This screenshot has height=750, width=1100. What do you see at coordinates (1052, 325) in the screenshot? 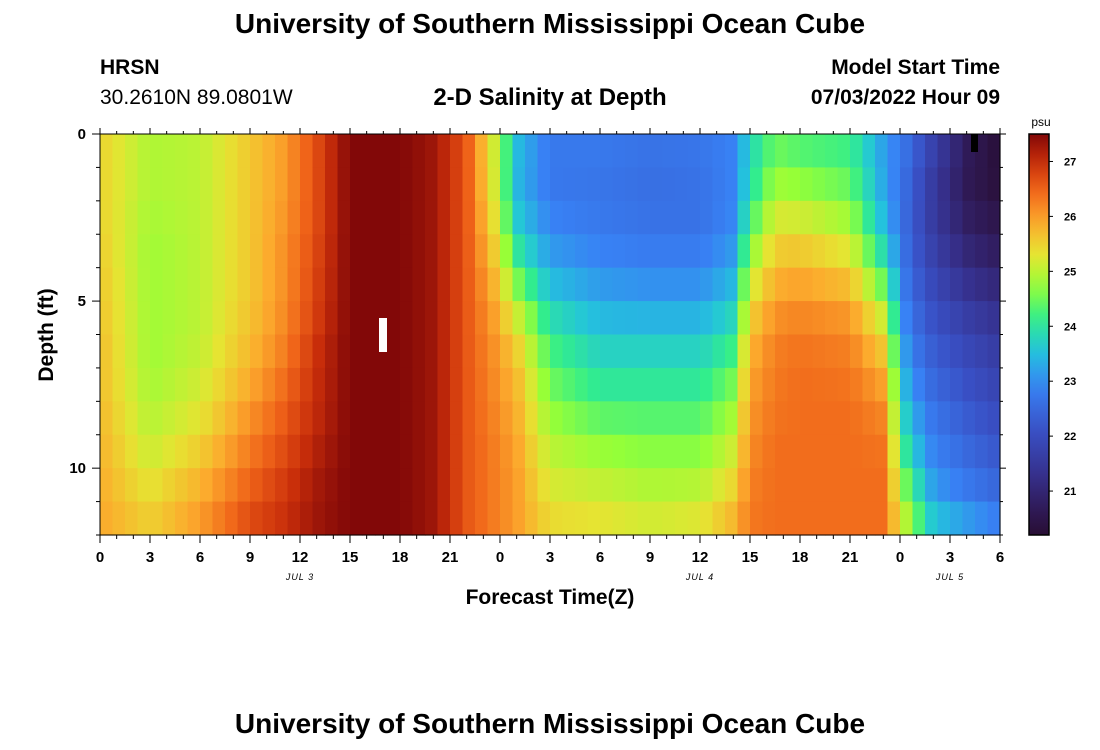
I see `colorbar: psu 21 22 23 24 25 26 27` at bounding box center [1052, 325].